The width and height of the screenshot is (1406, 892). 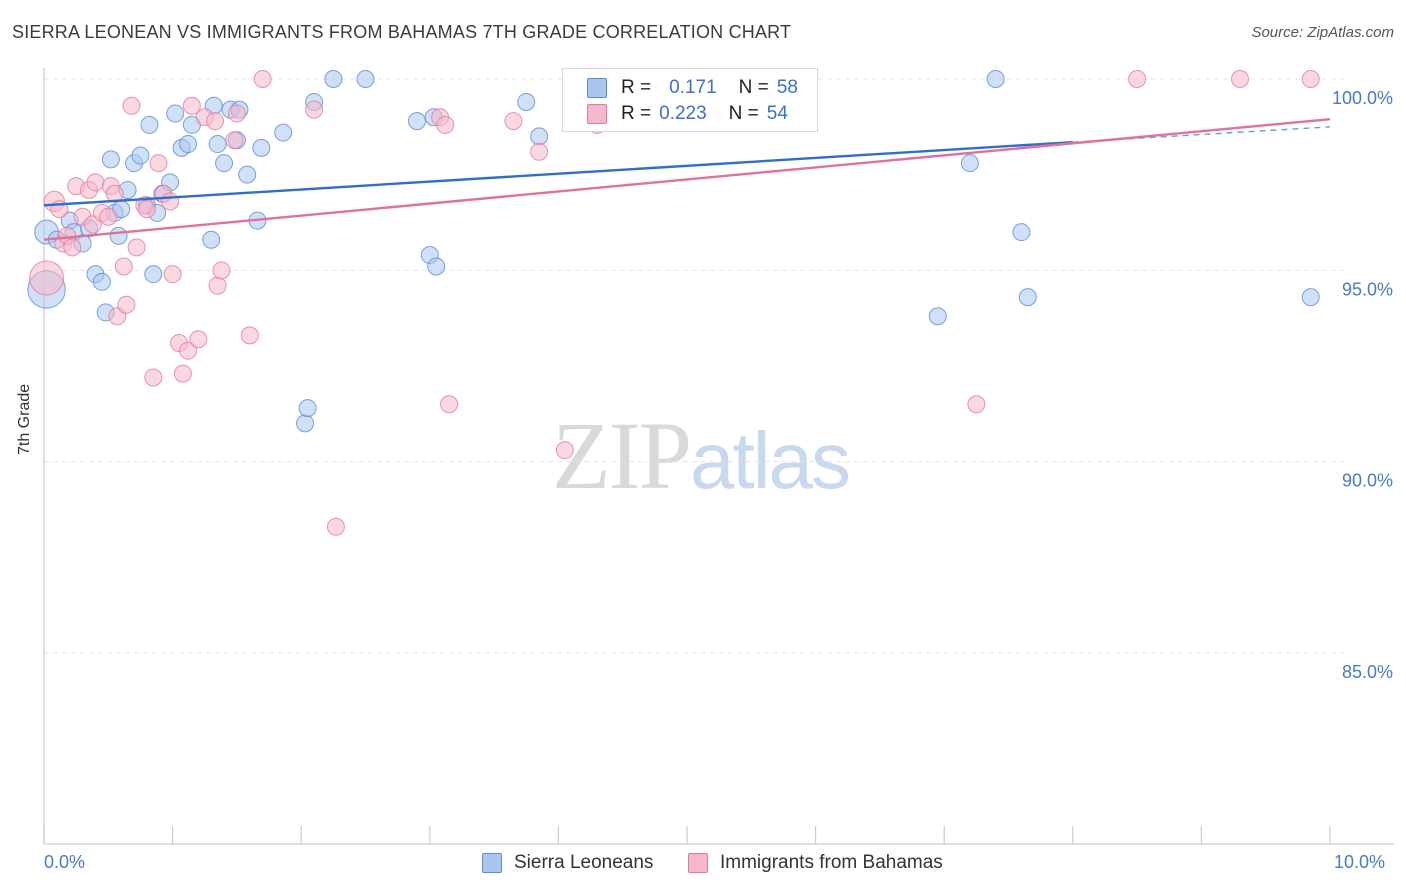 What do you see at coordinates (770, 460) in the screenshot?
I see `watermark-atlas: atlas` at bounding box center [770, 460].